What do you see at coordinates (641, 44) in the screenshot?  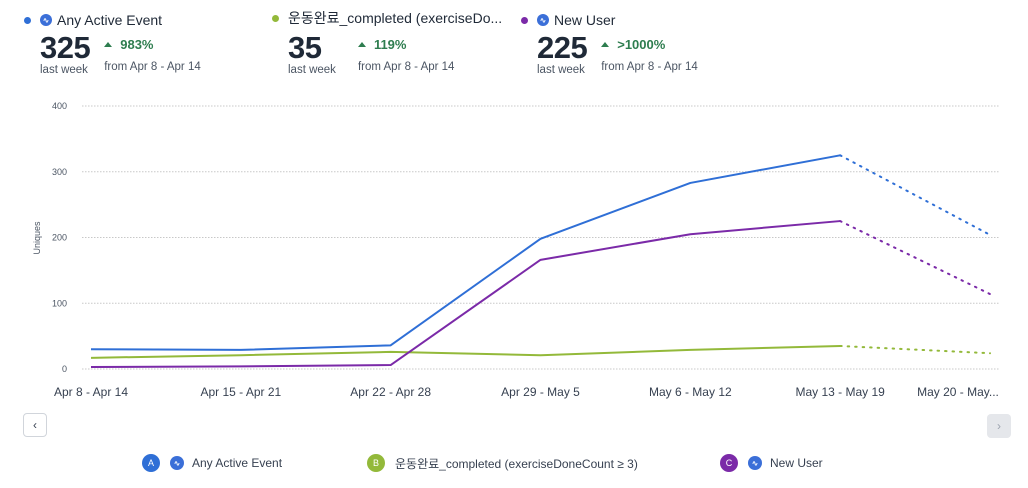 I see `change-value: >1000%` at bounding box center [641, 44].